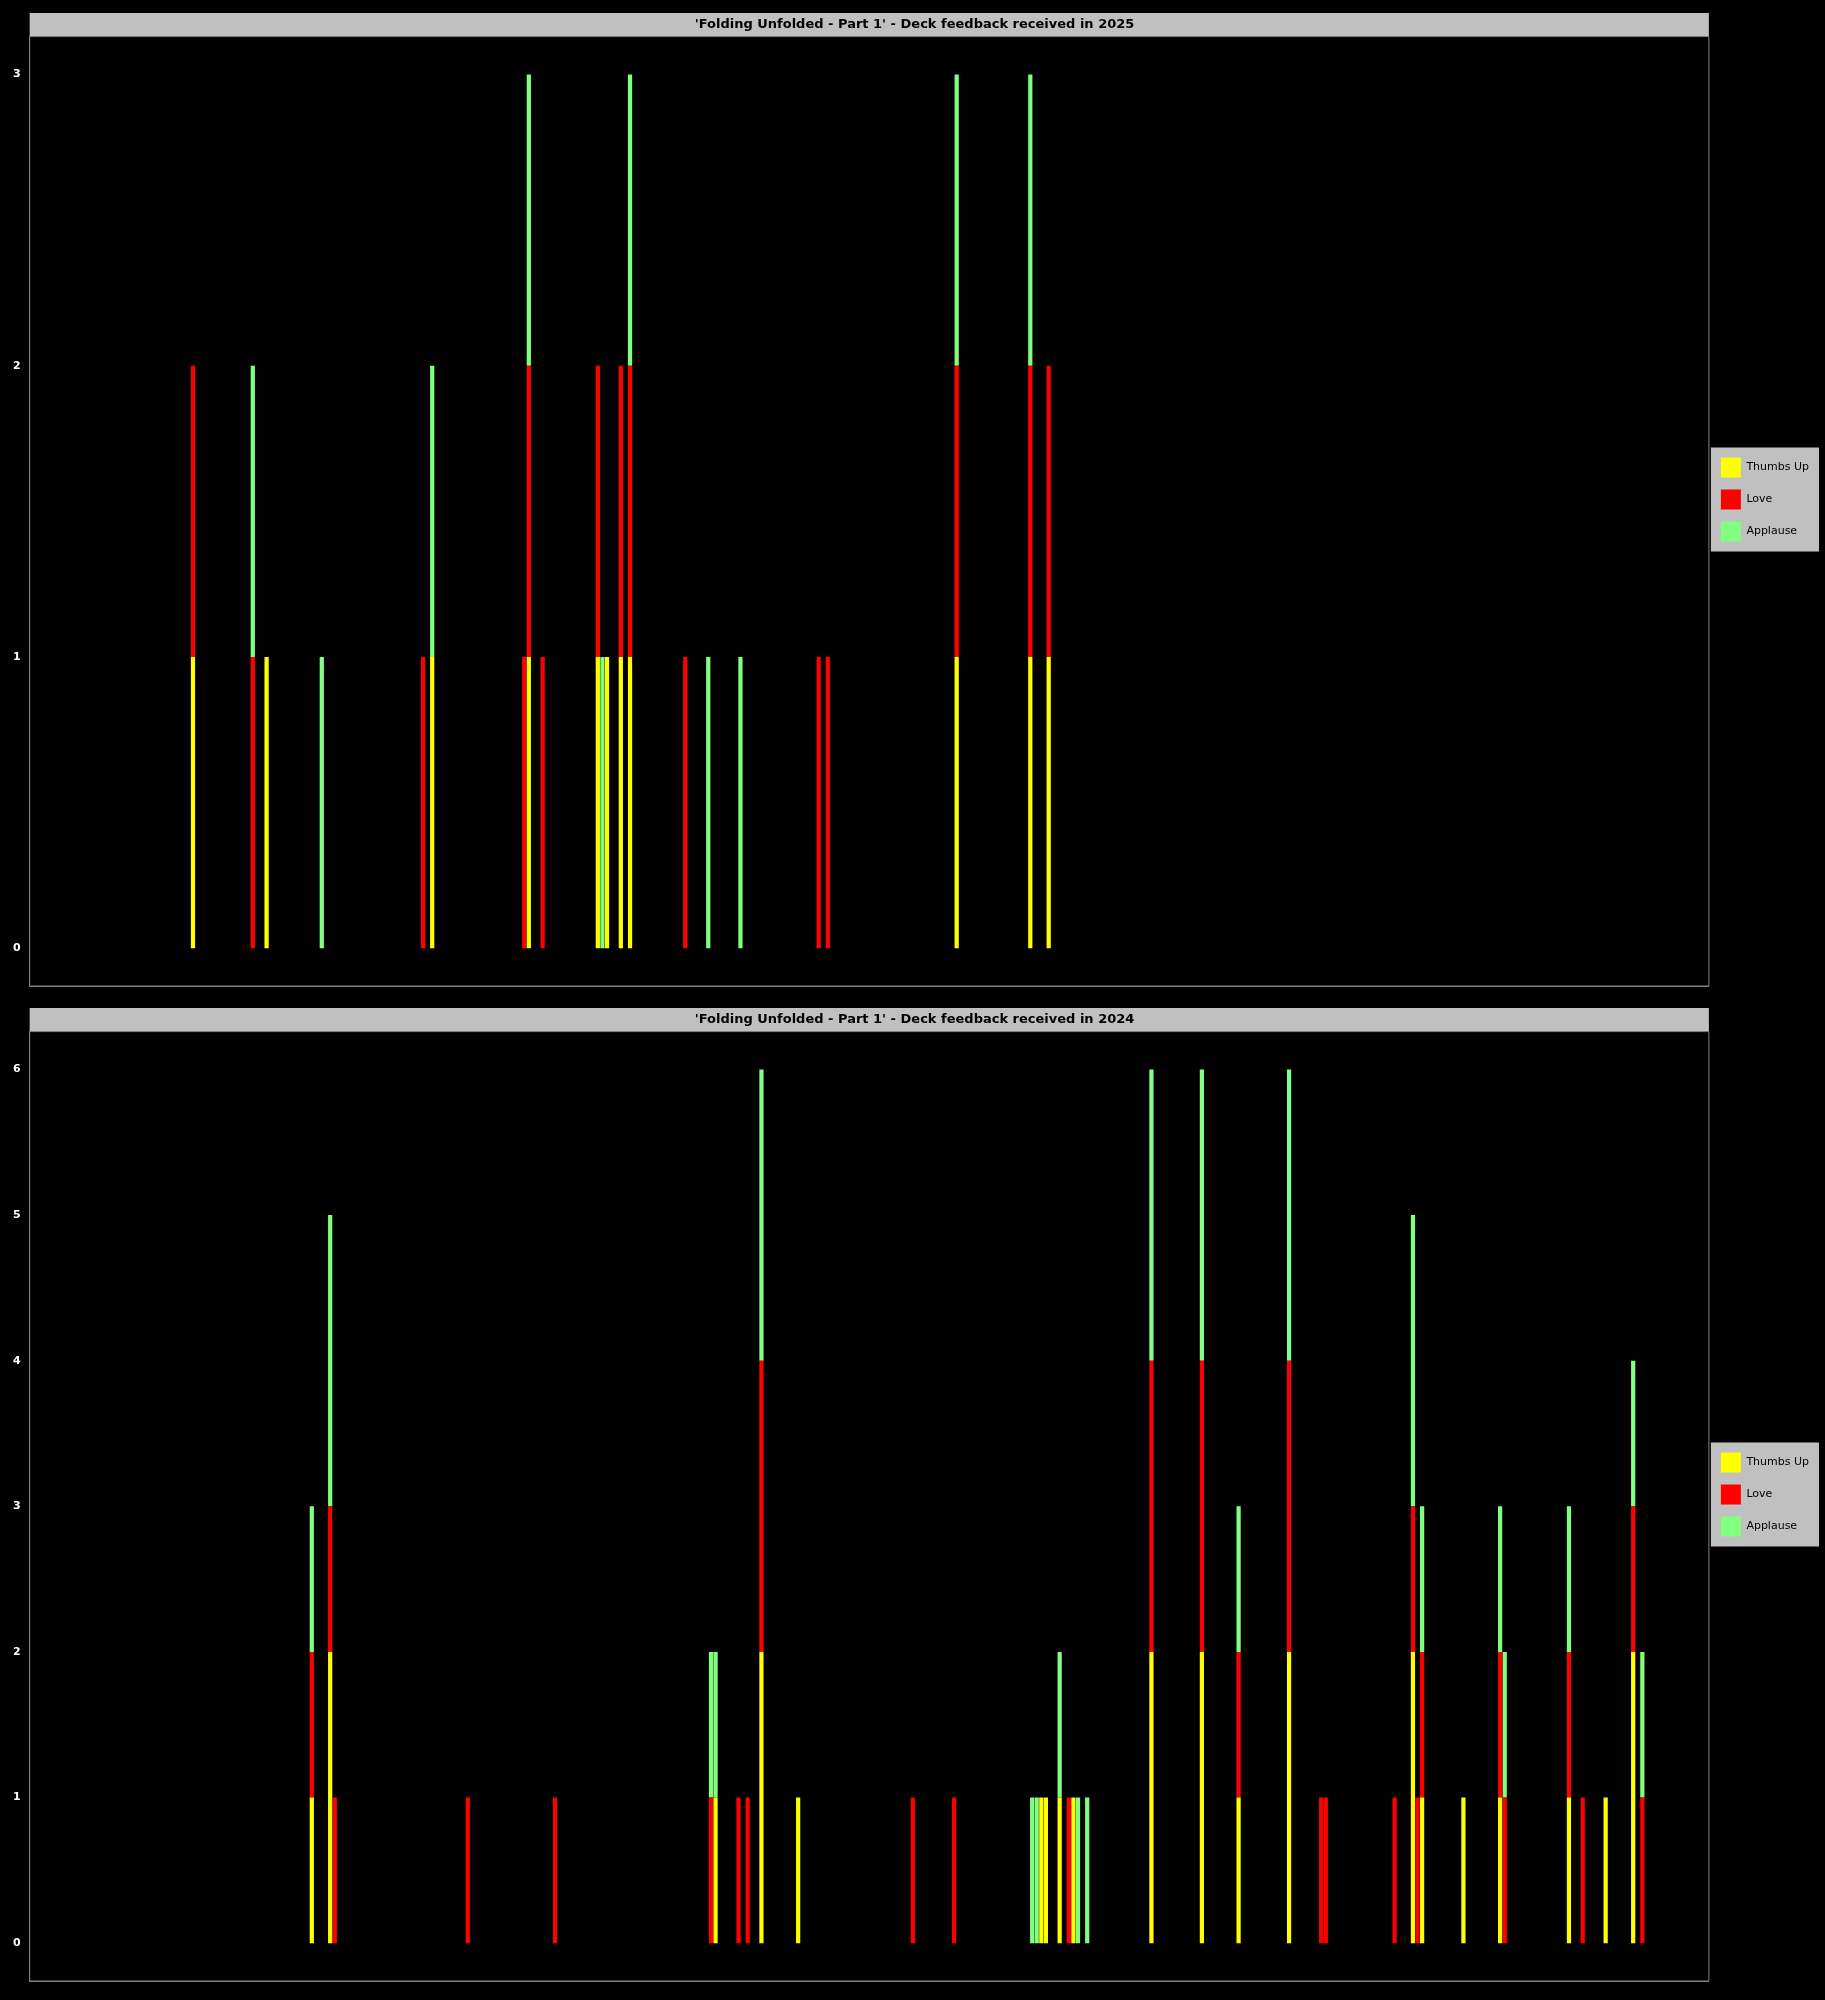 This screenshot has height=2000, width=1825. I want to click on y-tick-label: 4, so click(17, 1360).